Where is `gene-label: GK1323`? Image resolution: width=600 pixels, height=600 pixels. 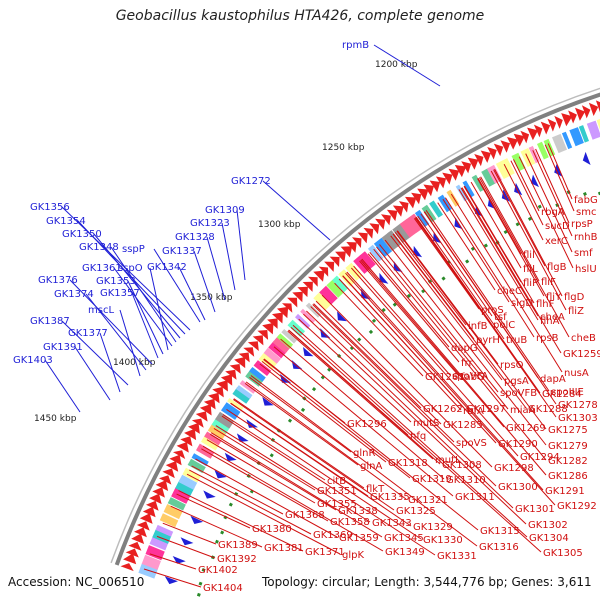
gene-label: GK1323 is located at coordinates (210, 223).